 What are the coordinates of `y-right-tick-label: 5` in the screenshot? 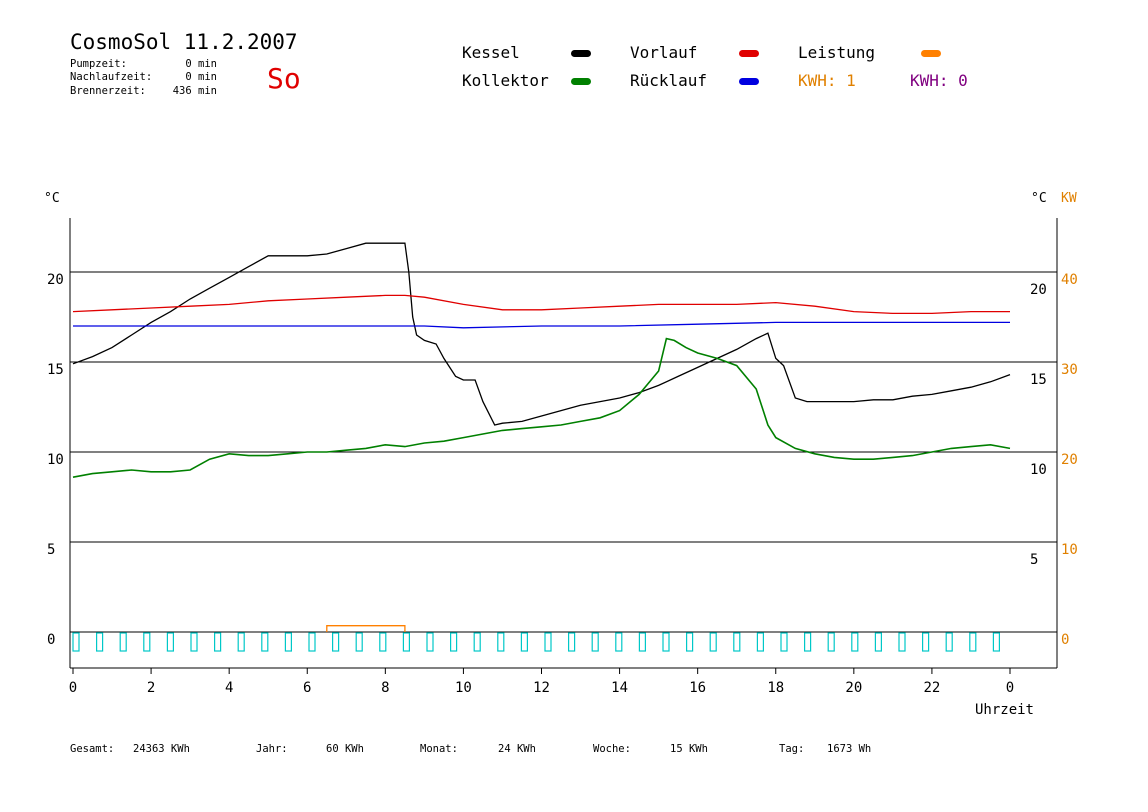 It's located at (1034, 560).